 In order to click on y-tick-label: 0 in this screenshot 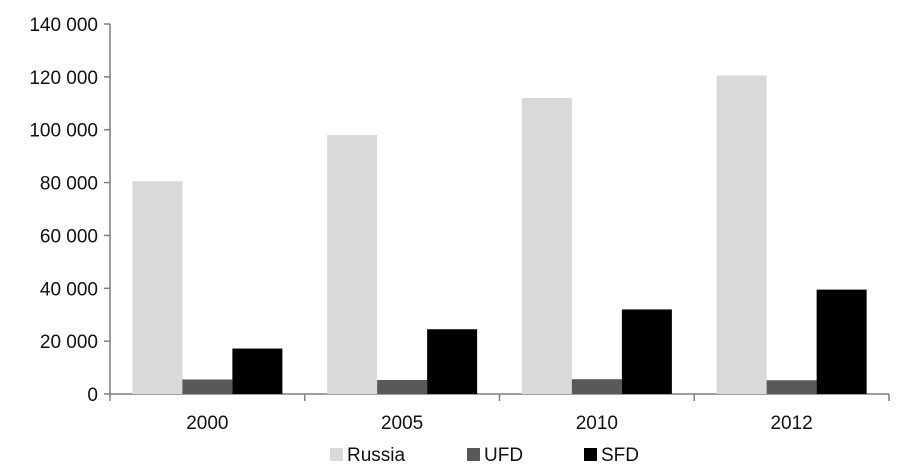, I will do `click(92, 395)`.